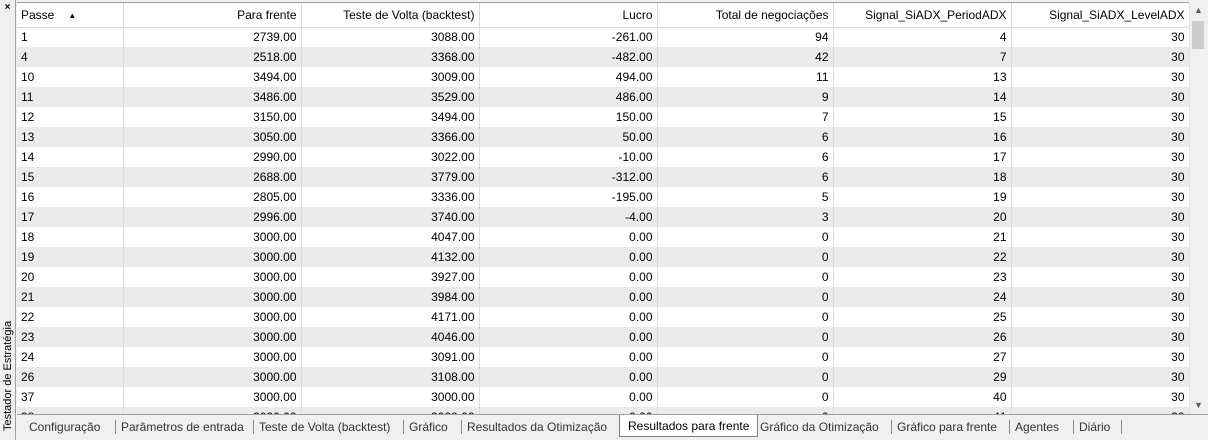 This screenshot has height=440, width=1208. Describe the element at coordinates (745, 77) in the screenshot. I see `total-negociacoes-cell: 11` at that location.